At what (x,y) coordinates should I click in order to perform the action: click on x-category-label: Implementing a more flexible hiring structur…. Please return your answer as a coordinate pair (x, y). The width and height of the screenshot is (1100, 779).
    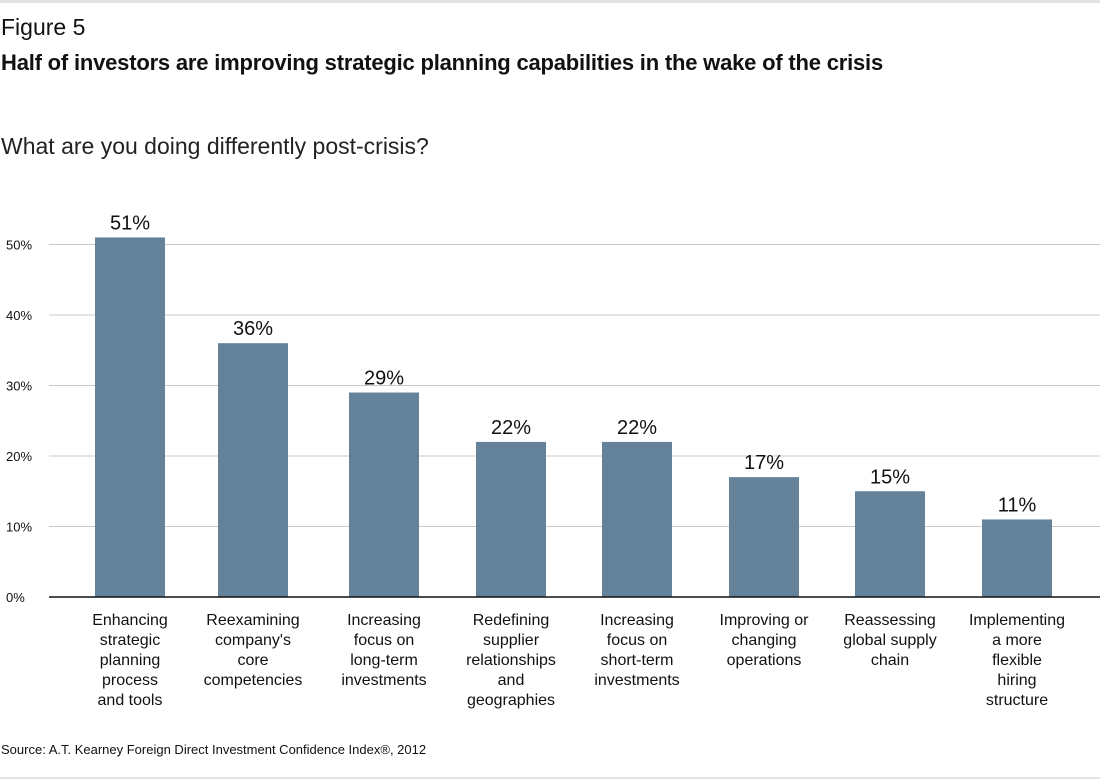
    Looking at the image, I should click on (1017, 660).